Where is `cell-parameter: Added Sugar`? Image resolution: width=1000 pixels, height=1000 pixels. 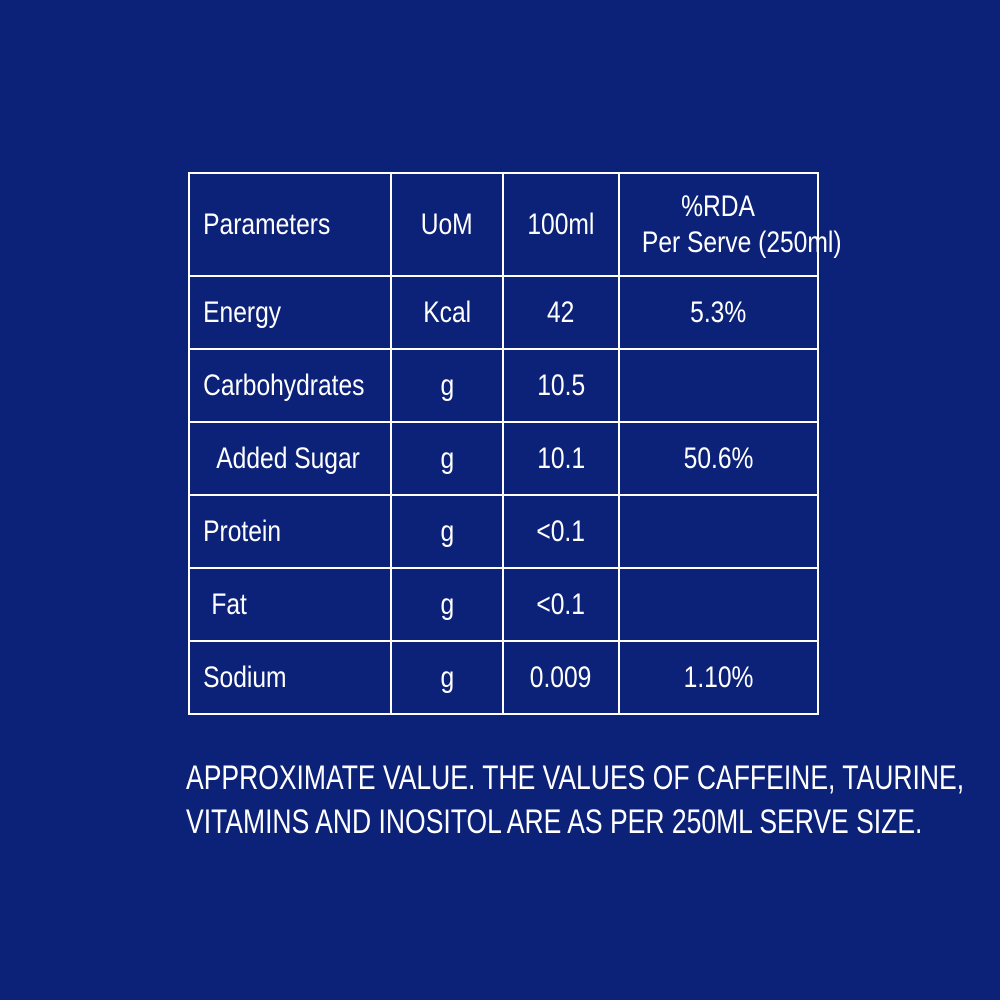
cell-parameter: Added Sugar is located at coordinates (290, 458).